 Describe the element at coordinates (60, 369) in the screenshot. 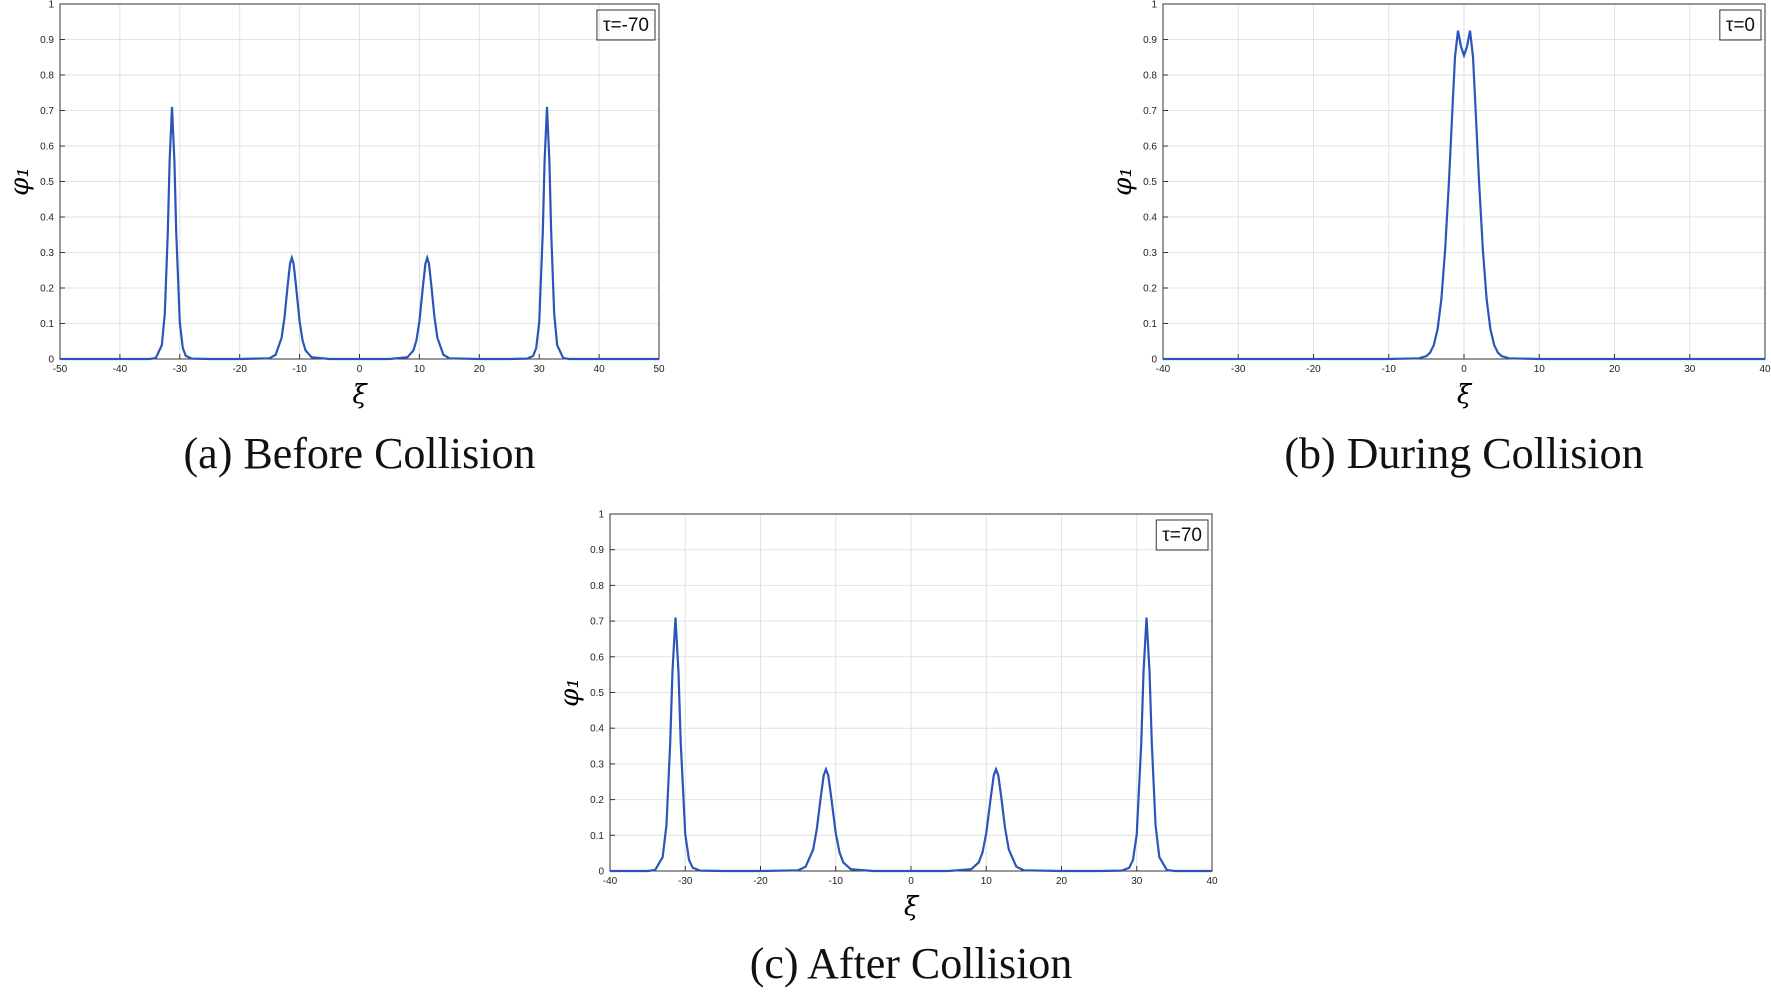

I see `x-tick-label: -50` at that location.